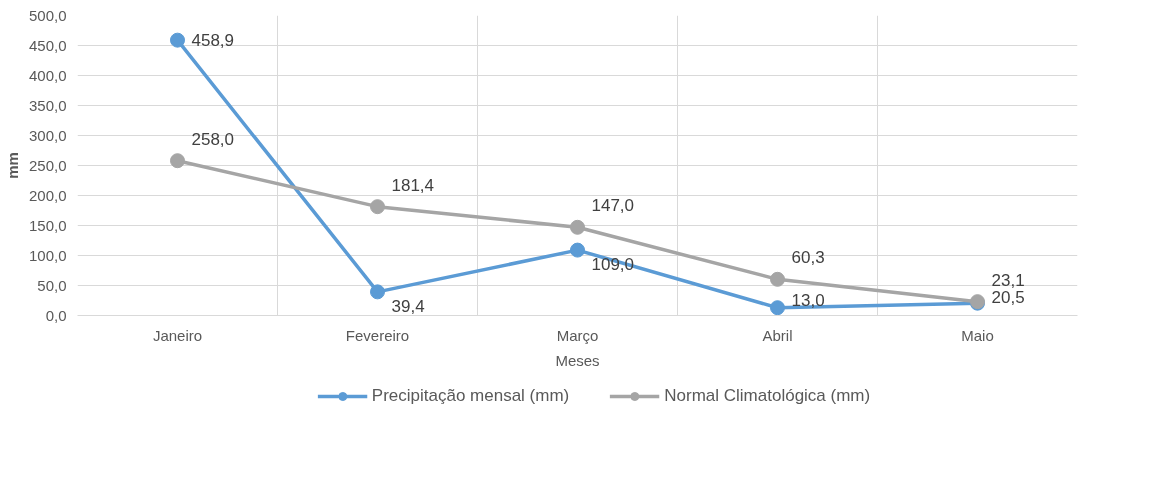 The height and width of the screenshot is (503, 1173). I want to click on data-label: 39,4, so click(408, 306).